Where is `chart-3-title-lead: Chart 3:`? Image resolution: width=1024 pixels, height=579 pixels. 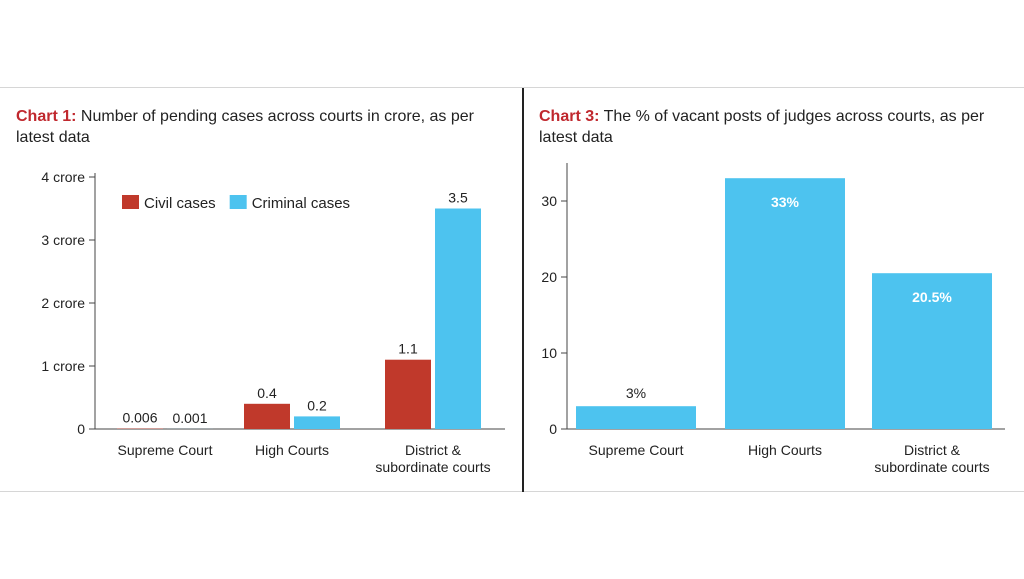
chart-3-title-lead: Chart 3: is located at coordinates (569, 116).